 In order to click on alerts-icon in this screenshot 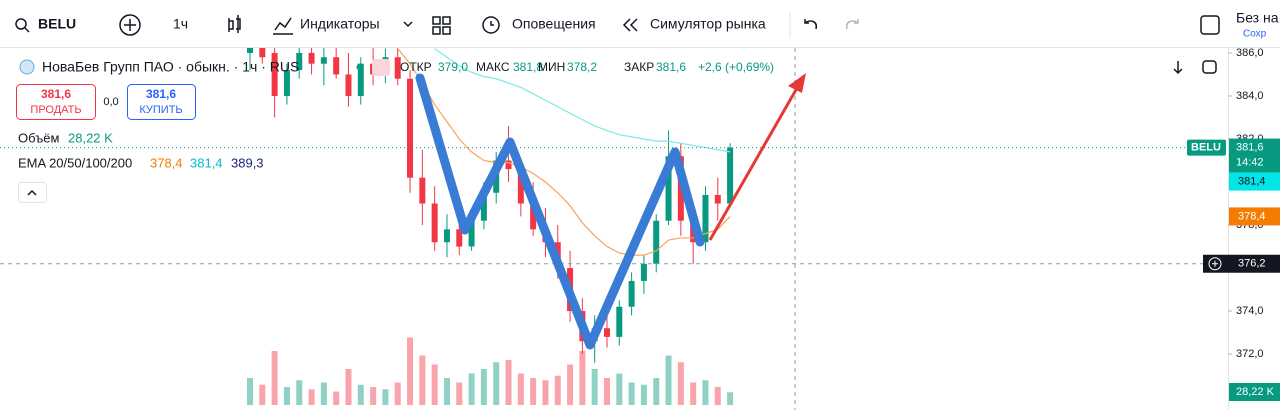, I will do `click(491, 25)`.